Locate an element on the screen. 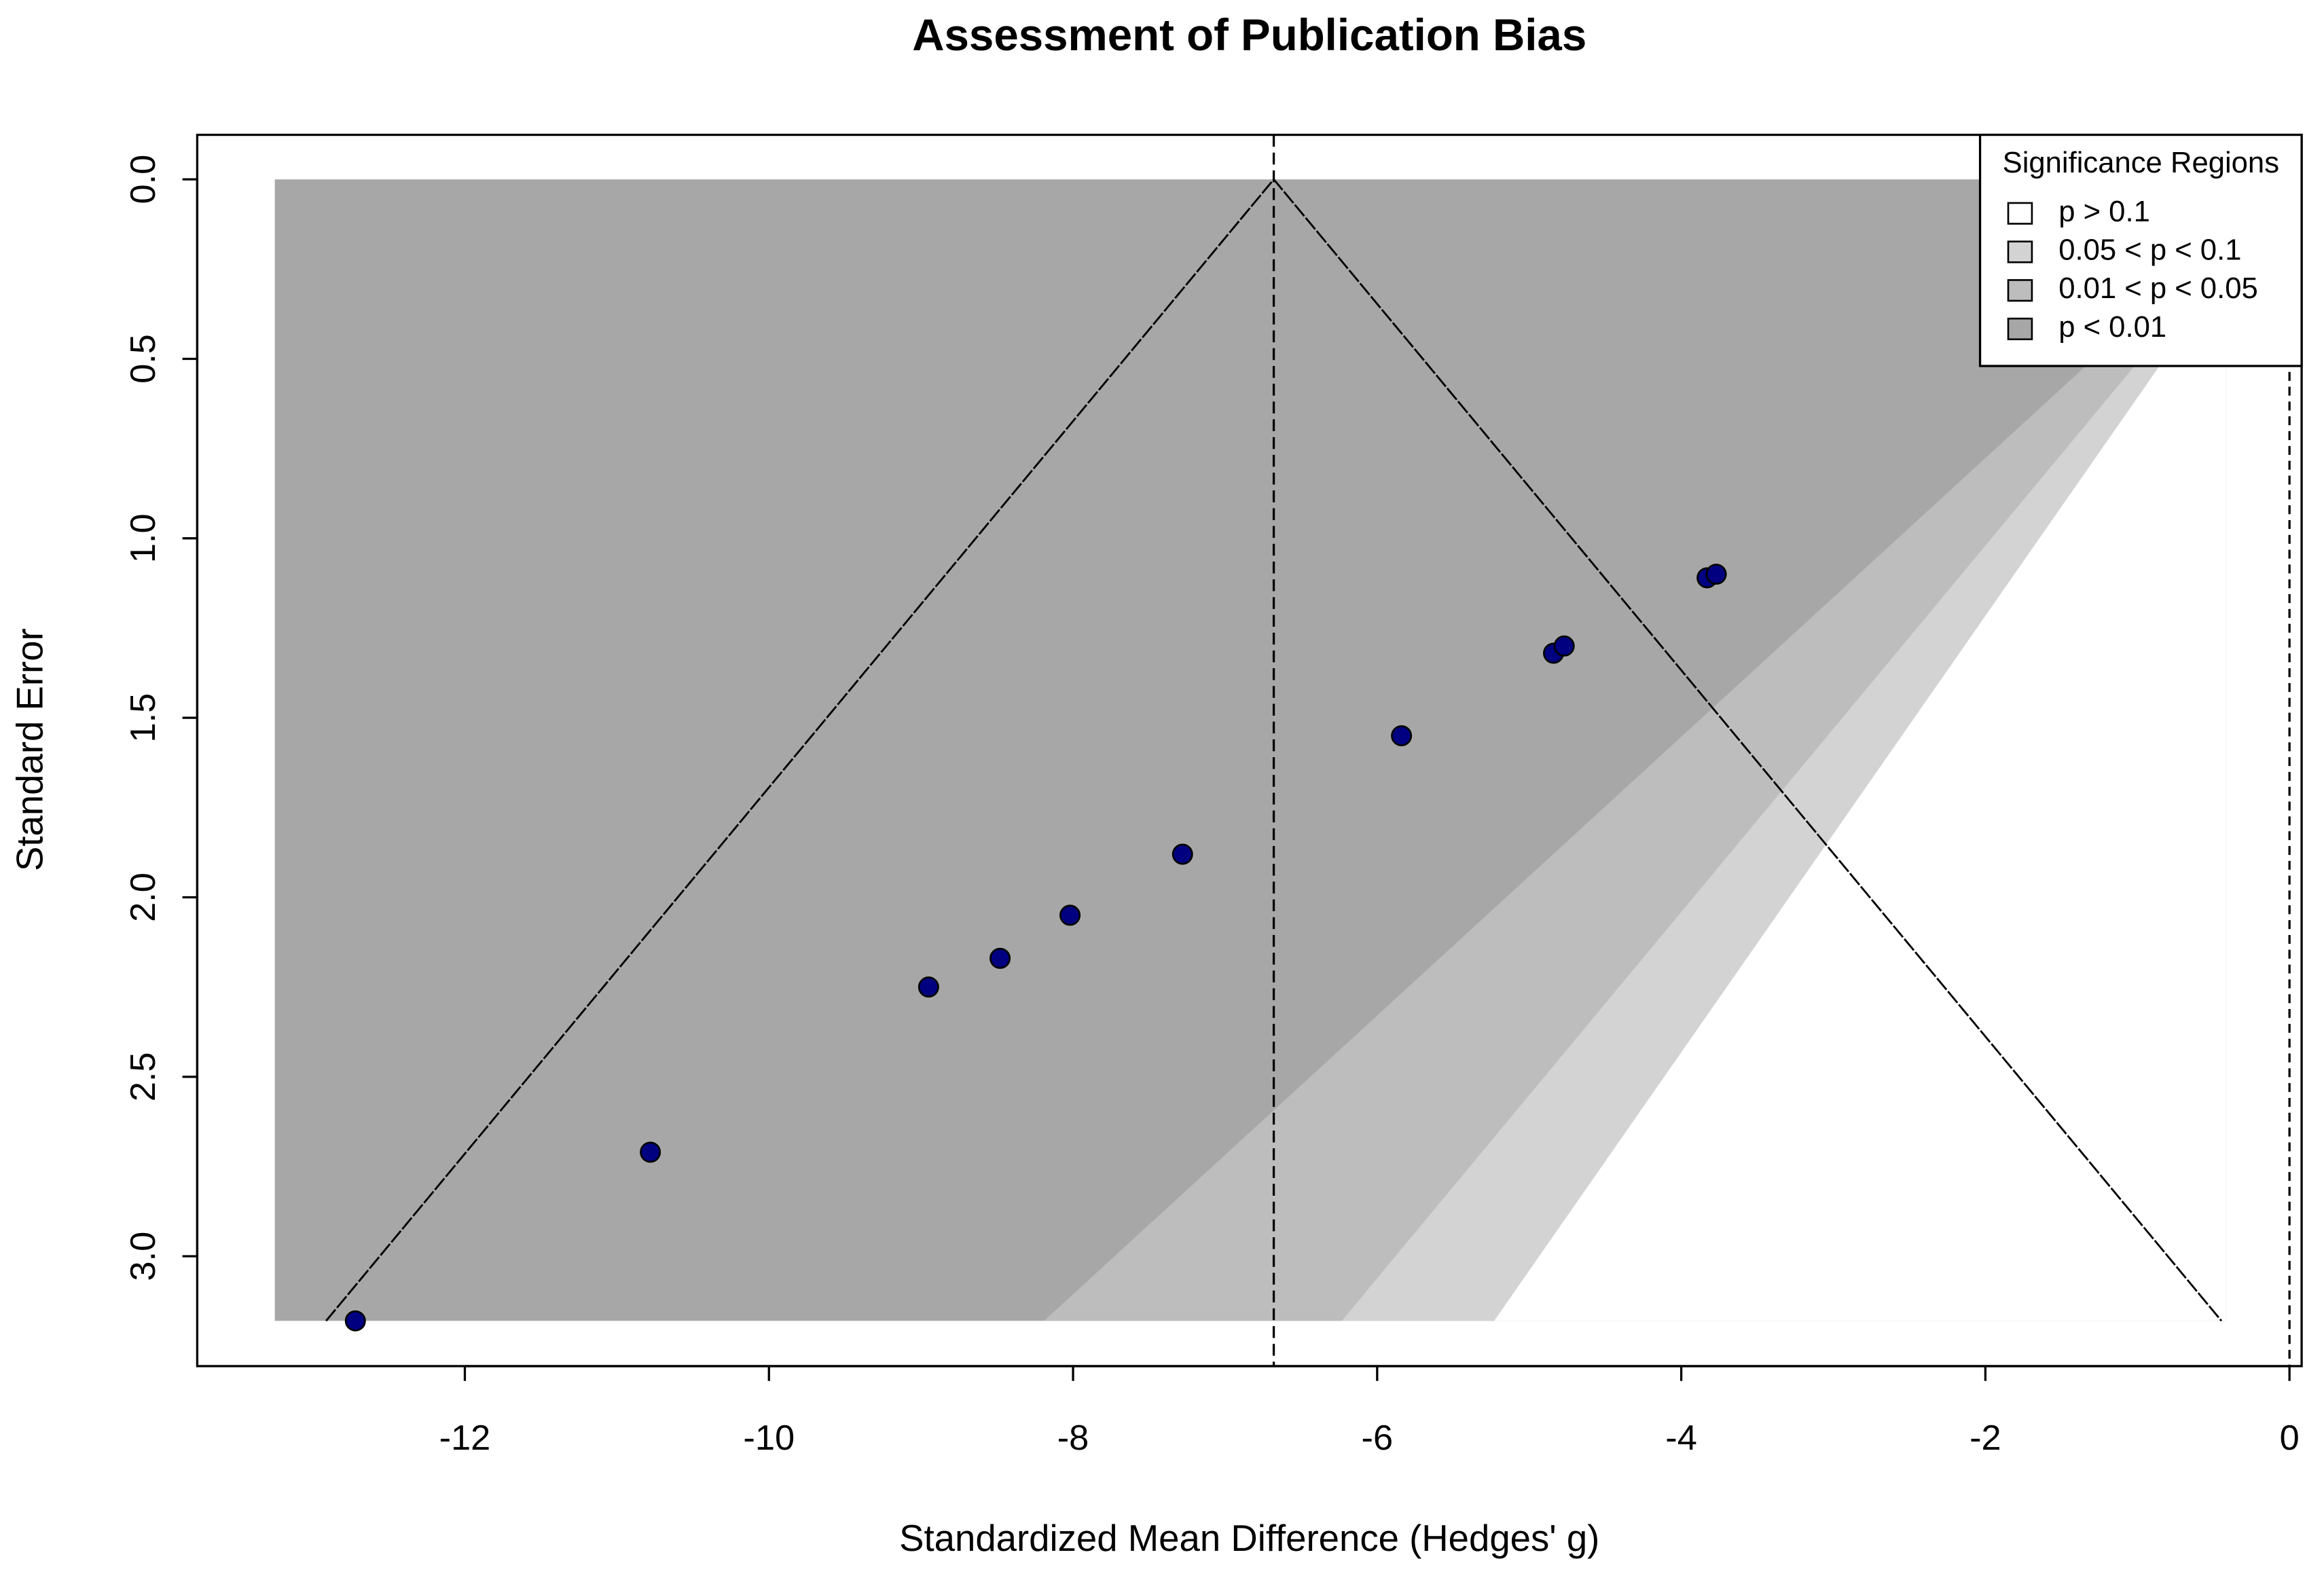  y-tick-label: 2.0 is located at coordinates (143, 898).